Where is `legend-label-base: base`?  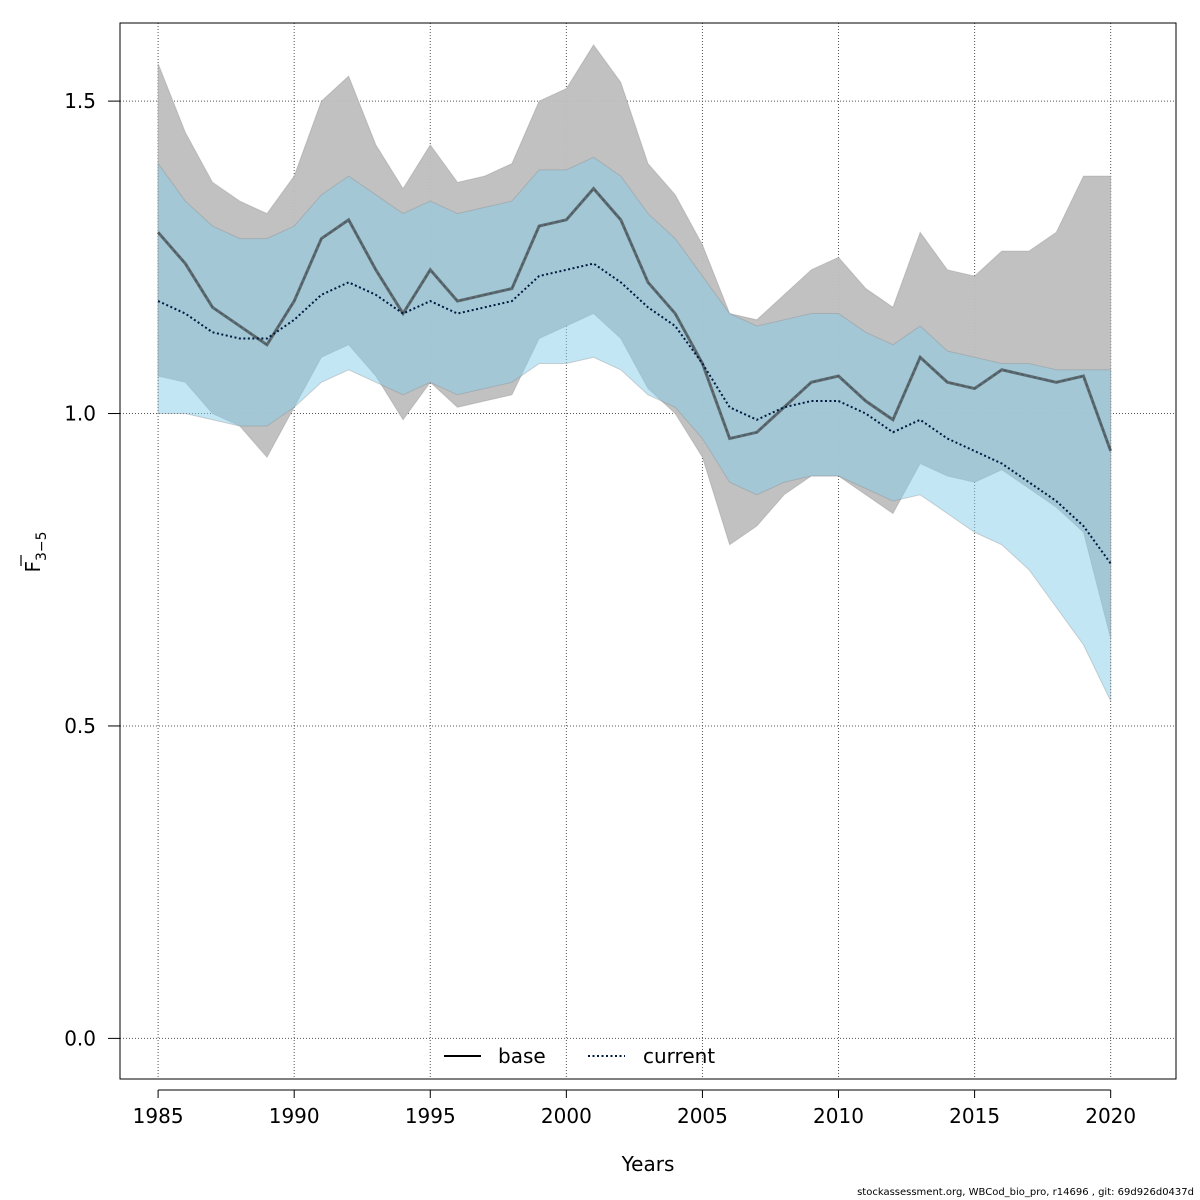
legend-label-base: base is located at coordinates (522, 1056).